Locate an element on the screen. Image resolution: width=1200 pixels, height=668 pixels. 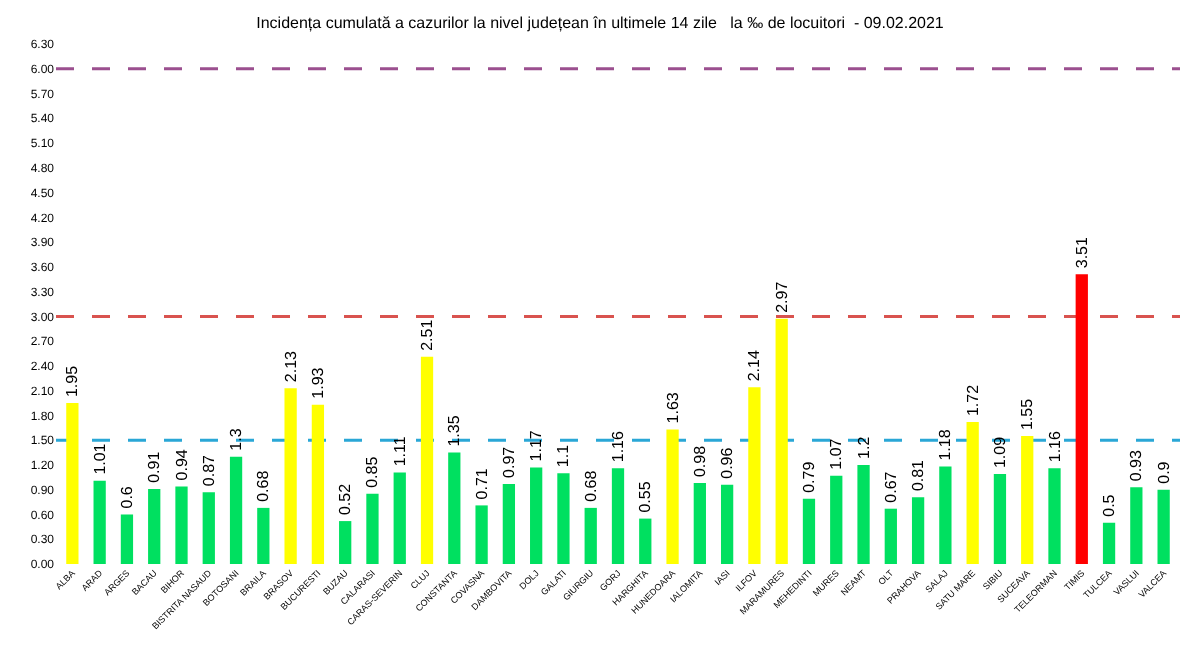
data-label: 1.1 is located at coordinates (563, 455).